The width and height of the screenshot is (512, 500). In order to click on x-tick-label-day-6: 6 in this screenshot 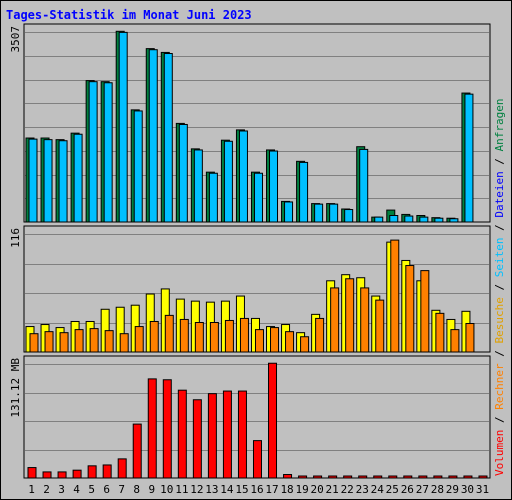, I will do `click(106, 489)`.